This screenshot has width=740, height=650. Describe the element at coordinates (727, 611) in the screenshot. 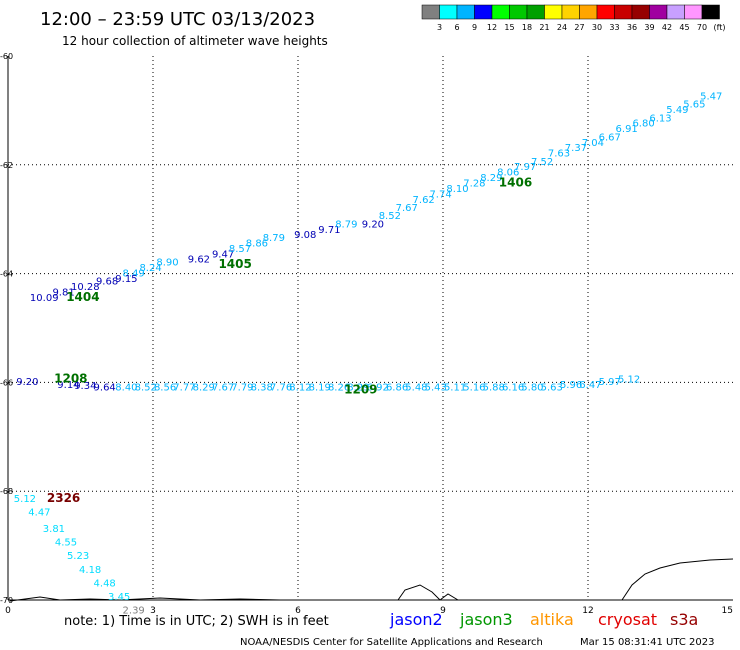

I see `x-tick-label: 15` at that location.